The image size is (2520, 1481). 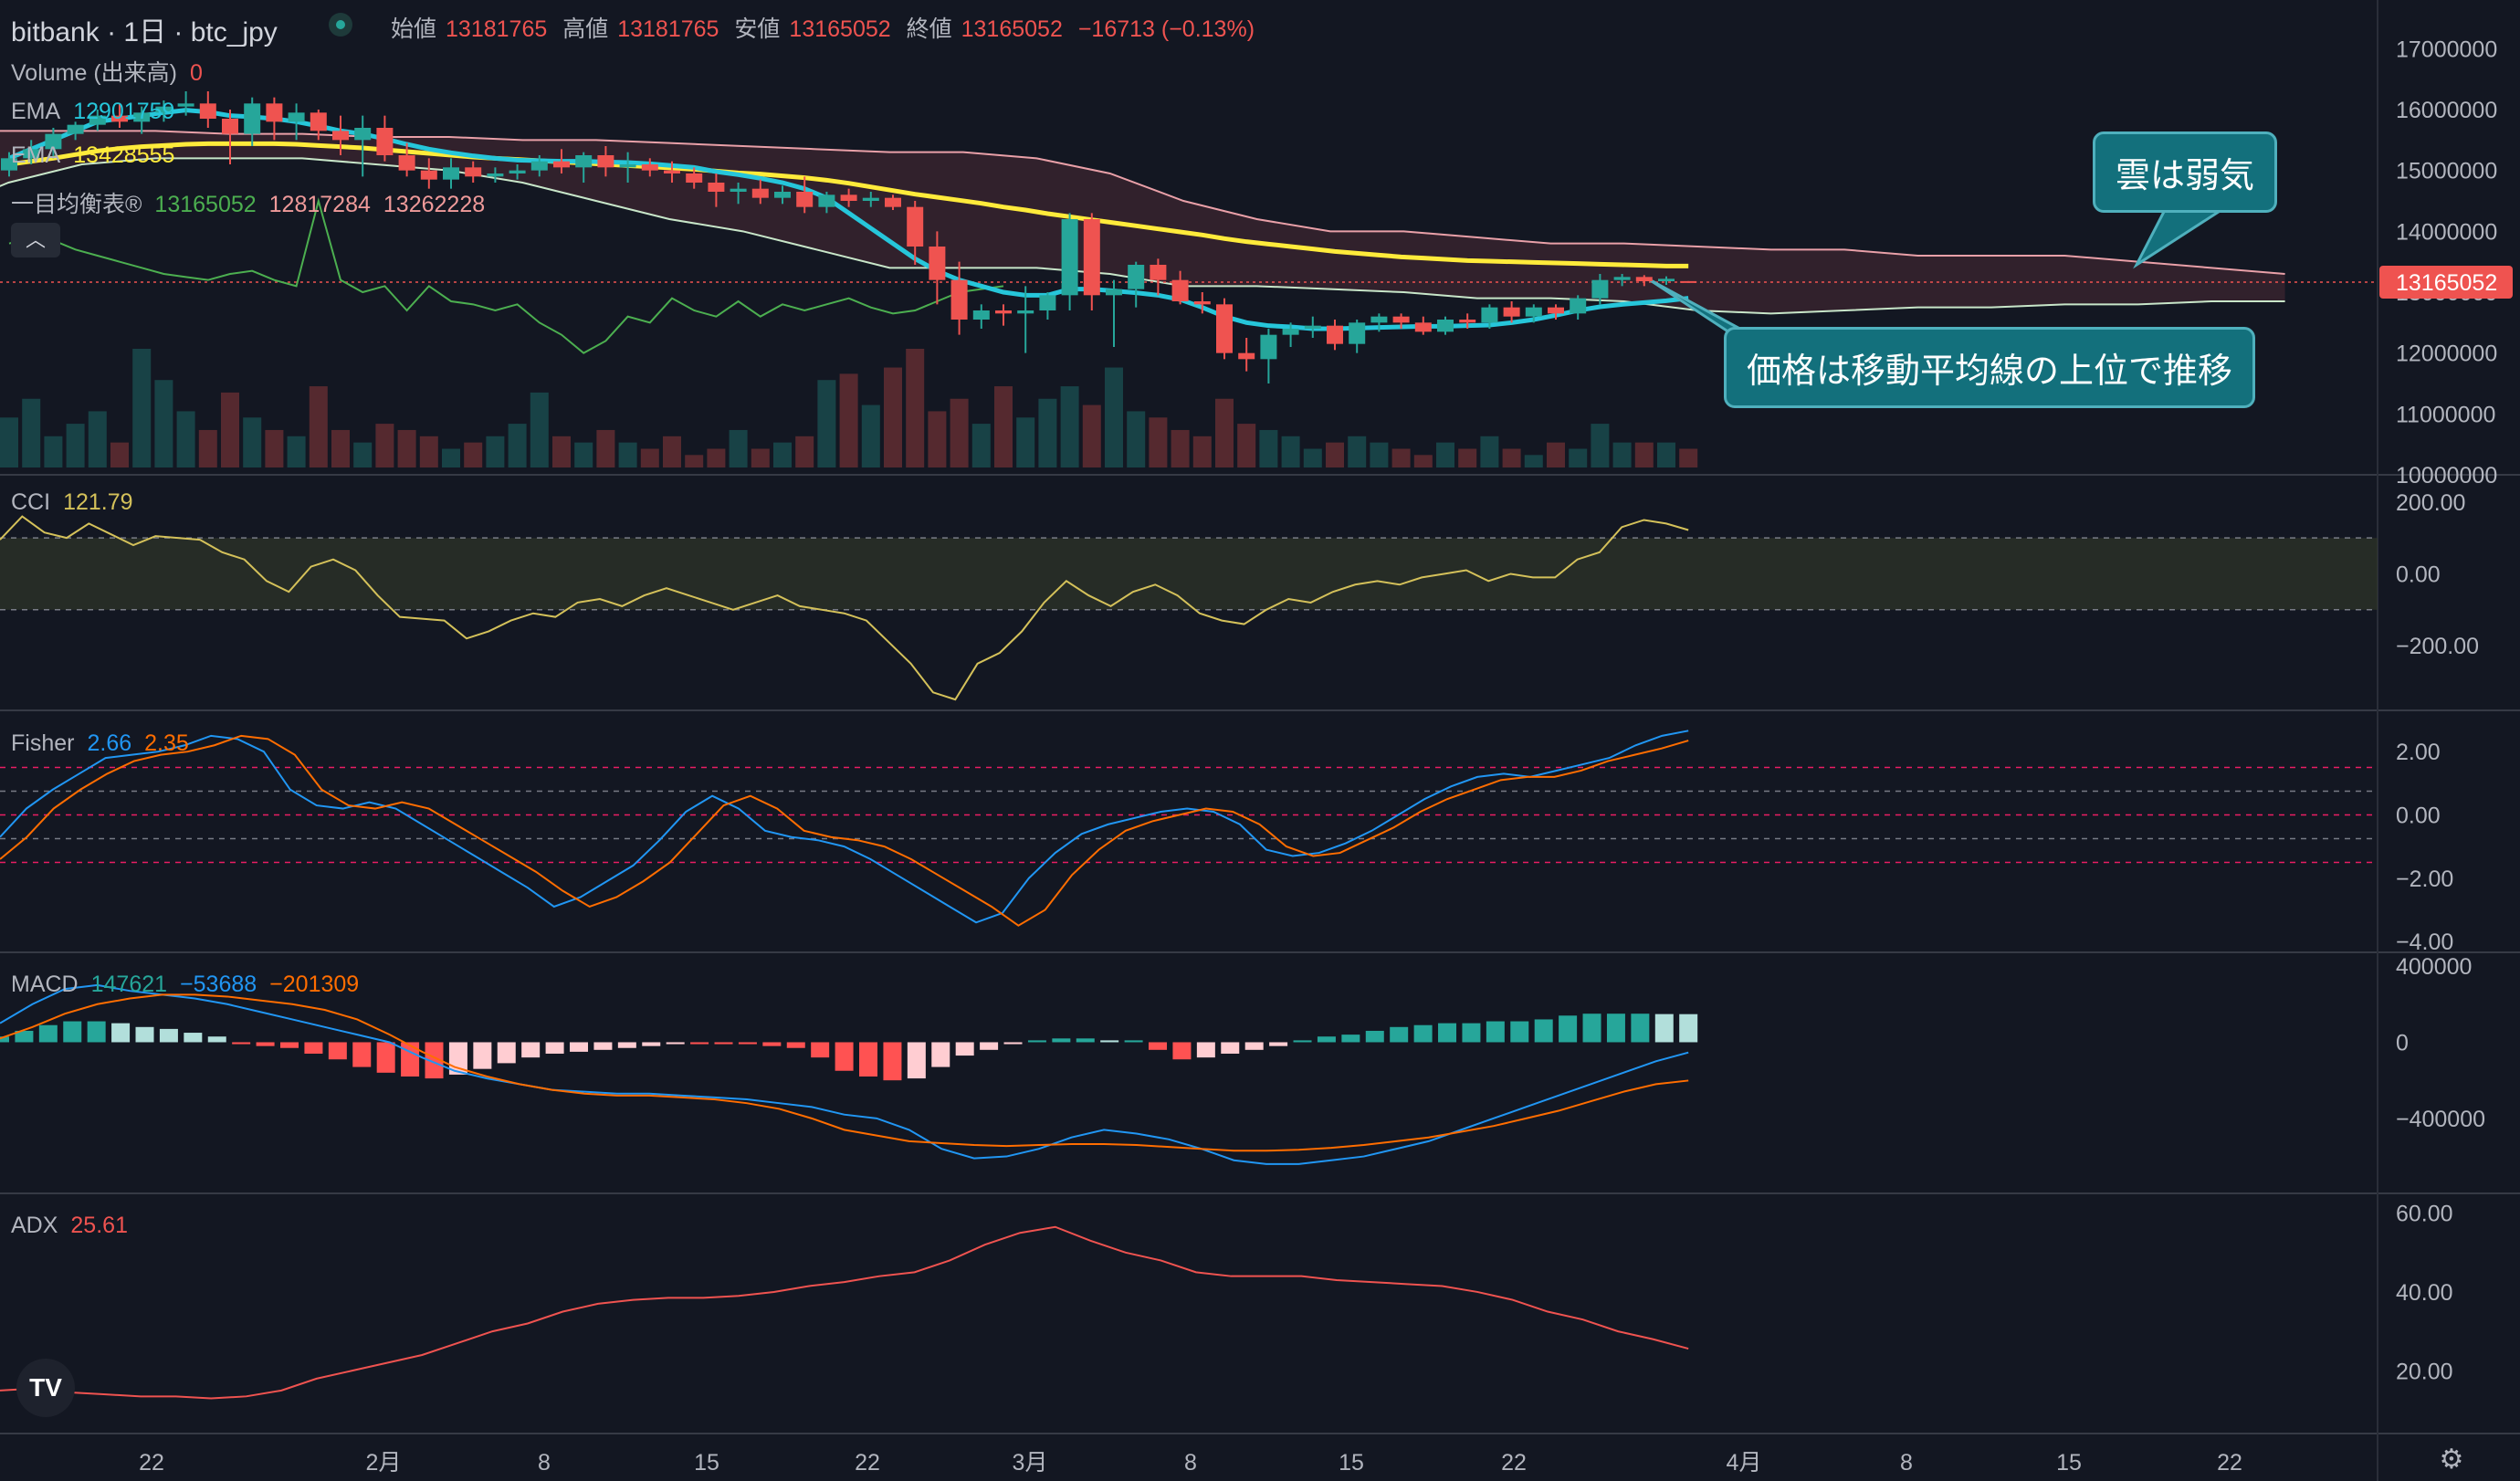 What do you see at coordinates (1031, 1463) in the screenshot?
I see `time-axis-tick: 3月` at bounding box center [1031, 1463].